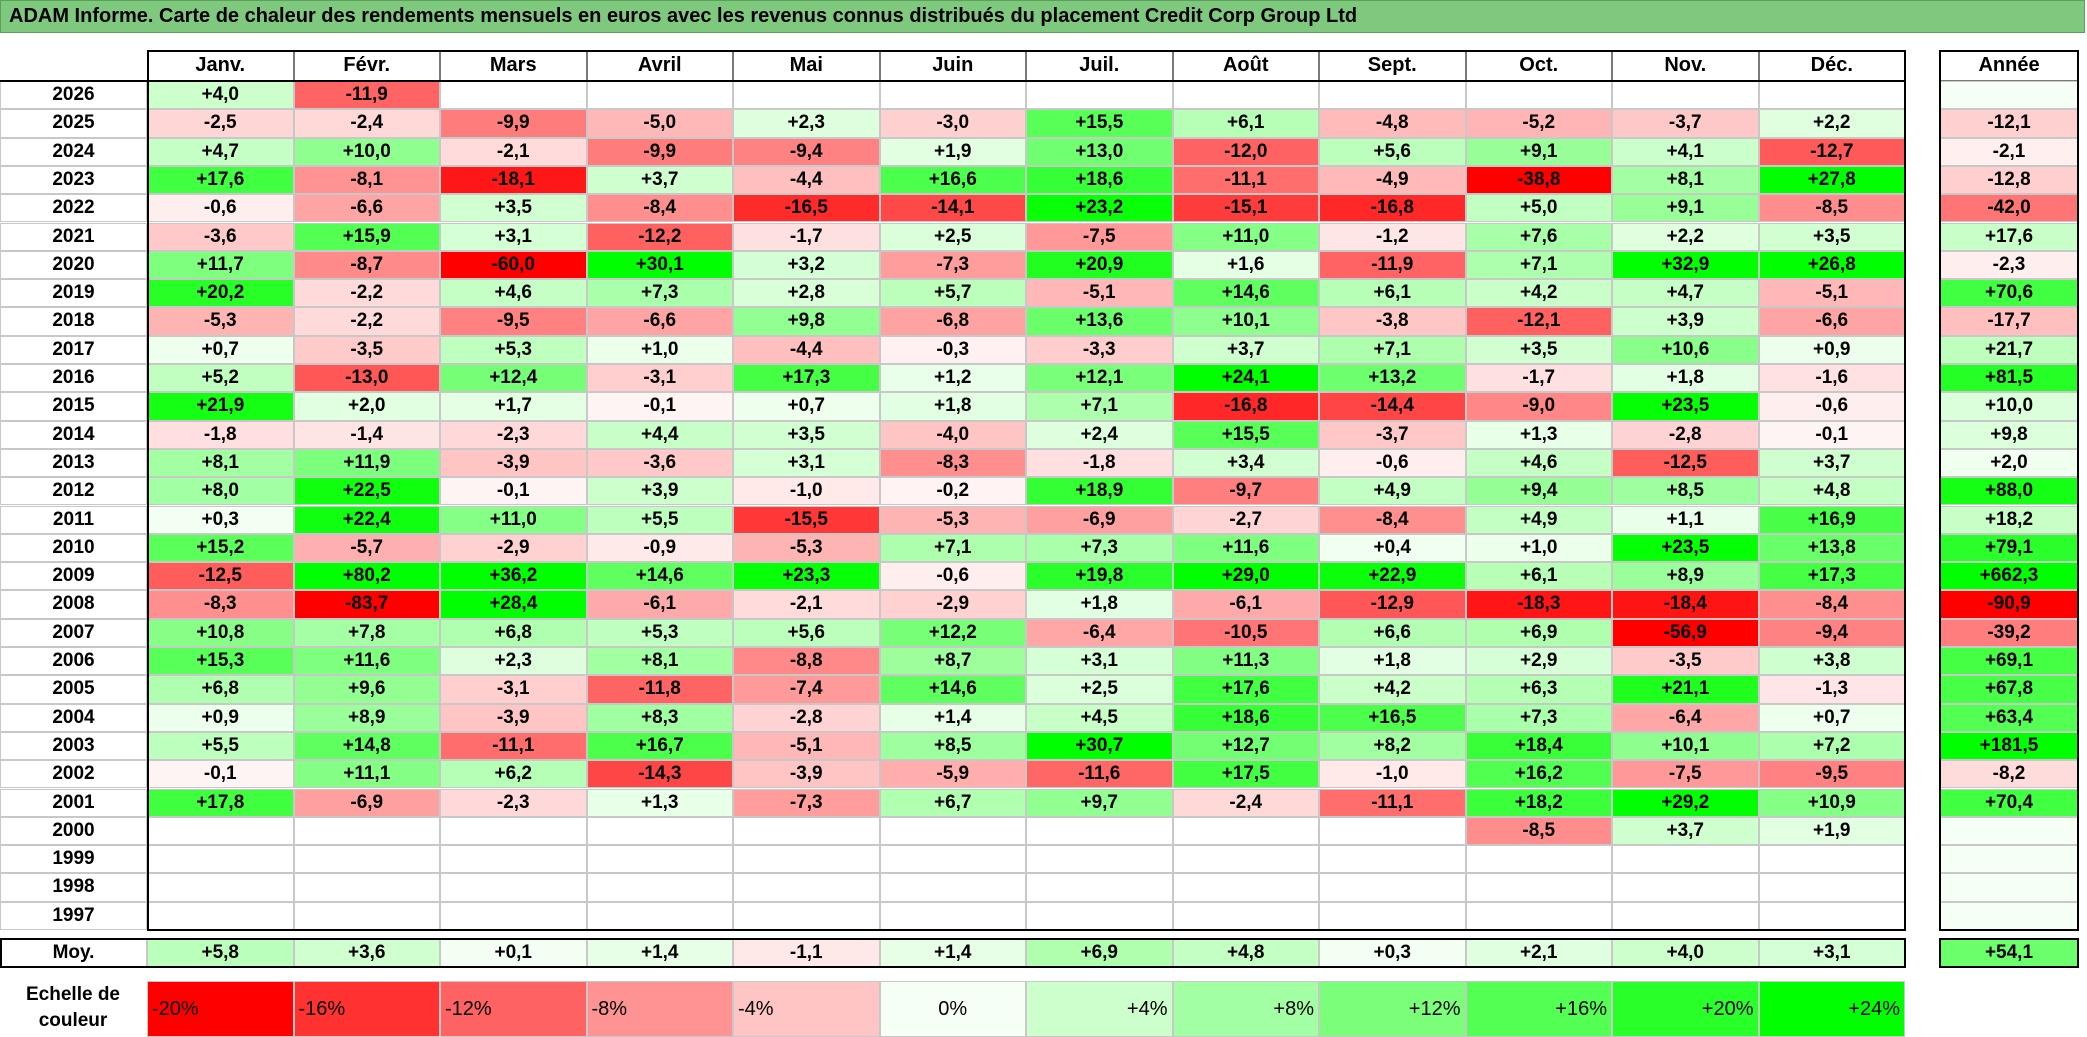  What do you see at coordinates (513, 802) in the screenshot?
I see `heatmap-cell: -2,3` at bounding box center [513, 802].